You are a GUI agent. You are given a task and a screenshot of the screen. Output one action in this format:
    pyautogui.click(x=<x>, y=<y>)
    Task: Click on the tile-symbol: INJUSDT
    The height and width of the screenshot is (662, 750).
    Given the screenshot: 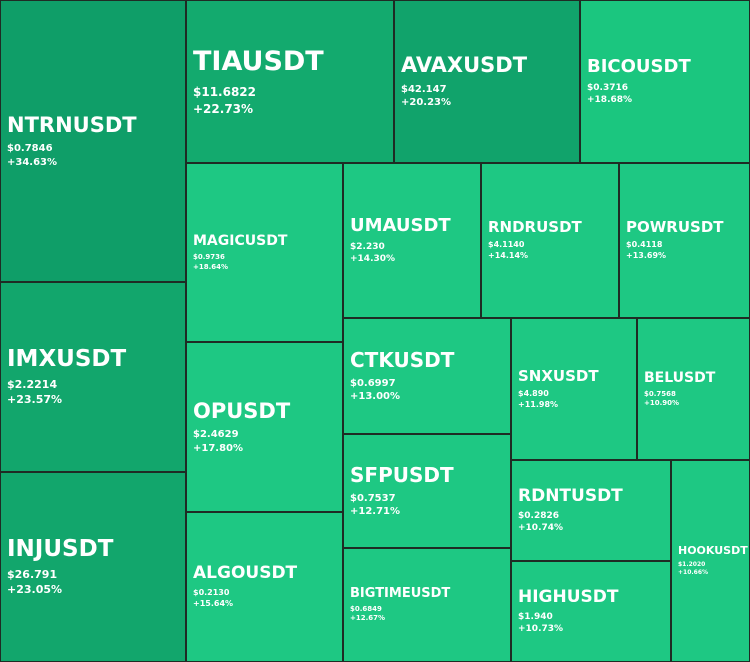 What is the action you would take?
    pyautogui.click(x=60, y=548)
    